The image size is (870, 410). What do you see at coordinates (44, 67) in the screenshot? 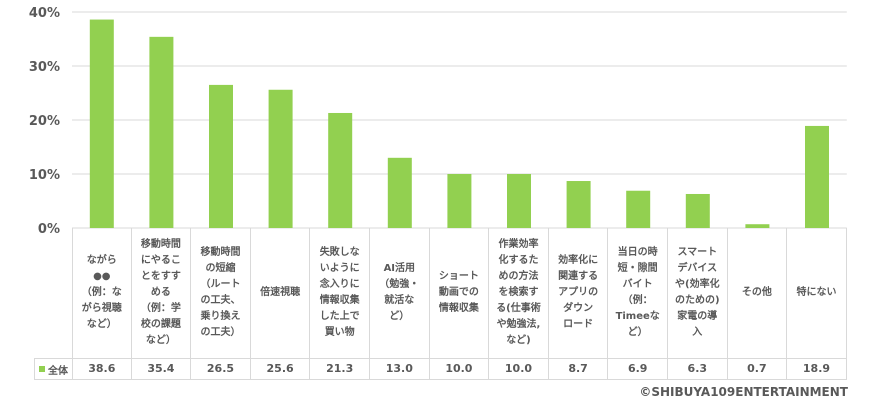
I see `y-tick-label: 30%` at bounding box center [44, 67].